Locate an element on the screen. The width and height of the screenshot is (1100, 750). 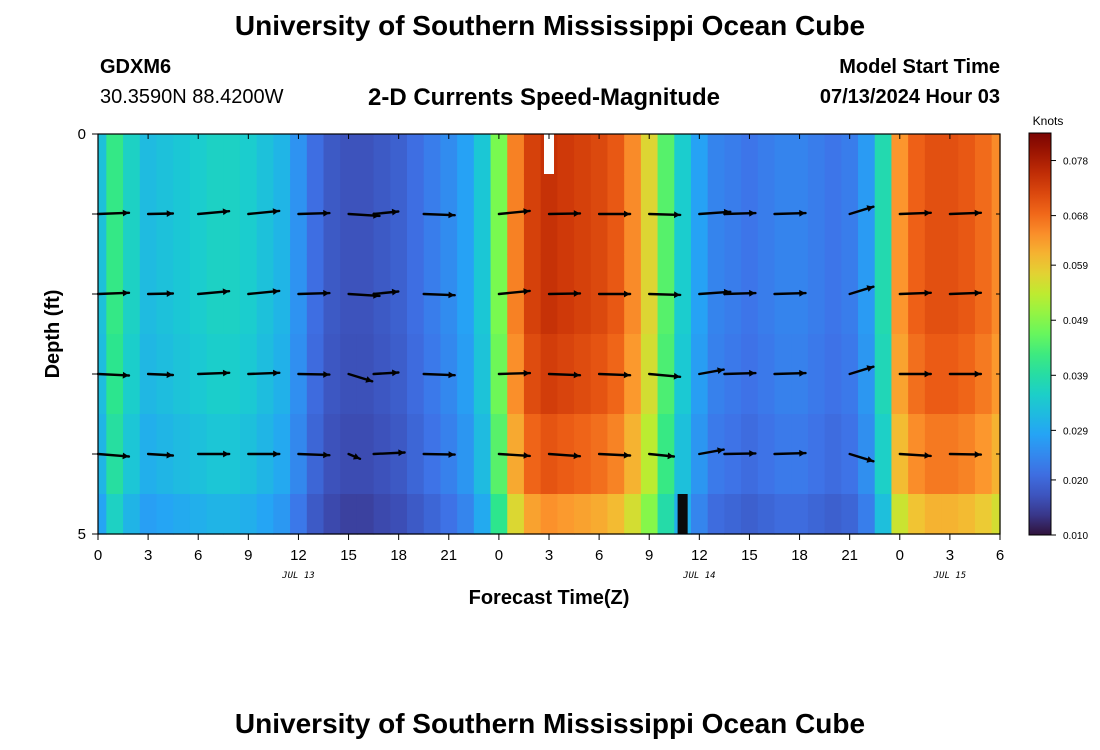
model-start-value: 07/13/2024 Hour 03 is located at coordinates (909, 97).